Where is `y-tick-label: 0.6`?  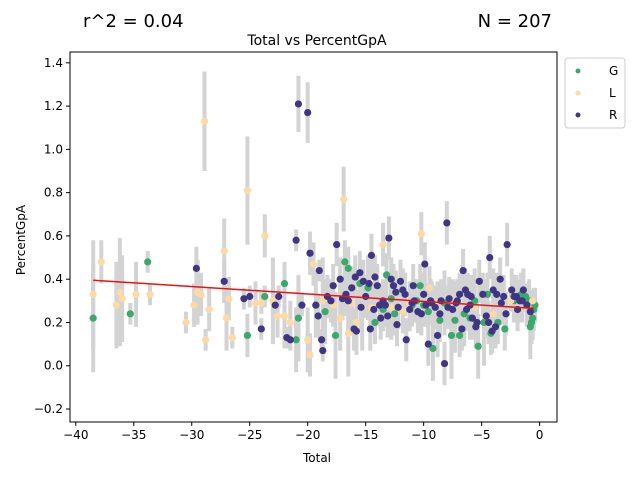 y-tick-label: 0.6 is located at coordinates (53, 236).